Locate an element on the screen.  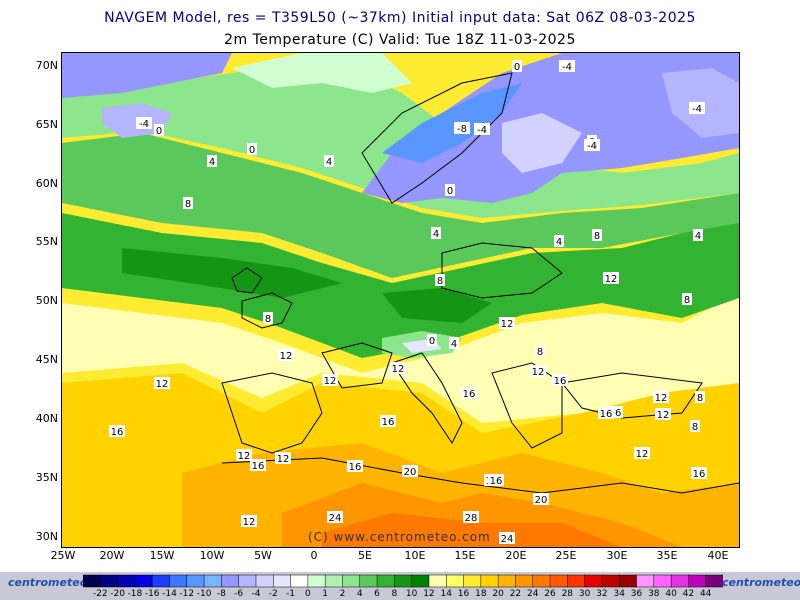
color-scale-tick: 26 is located at coordinates (550, 594).